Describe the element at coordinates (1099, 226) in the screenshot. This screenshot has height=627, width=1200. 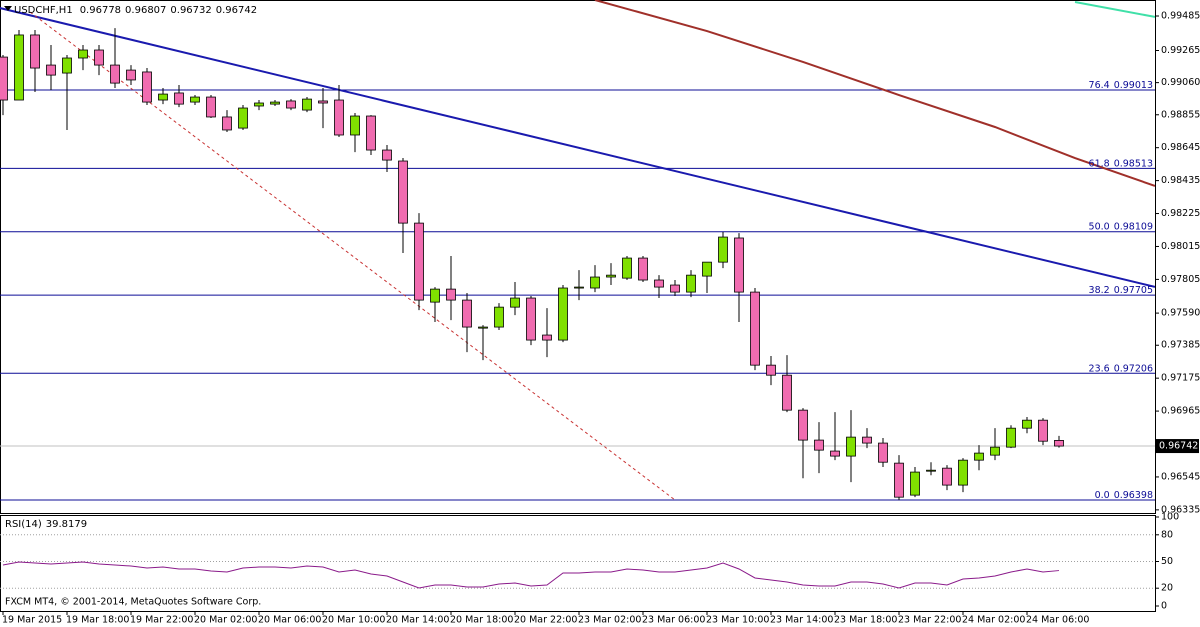
I see `fib-level: 50.0` at that location.